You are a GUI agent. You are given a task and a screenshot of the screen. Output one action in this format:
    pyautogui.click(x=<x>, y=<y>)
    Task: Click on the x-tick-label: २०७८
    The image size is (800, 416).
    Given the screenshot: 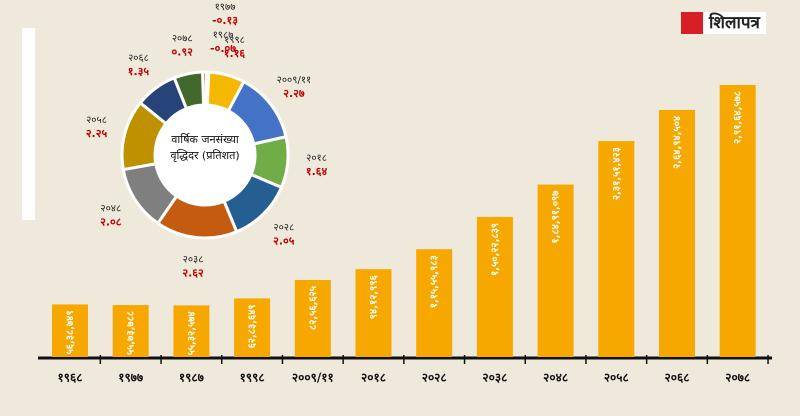 What is the action you would take?
    pyautogui.click(x=737, y=378)
    